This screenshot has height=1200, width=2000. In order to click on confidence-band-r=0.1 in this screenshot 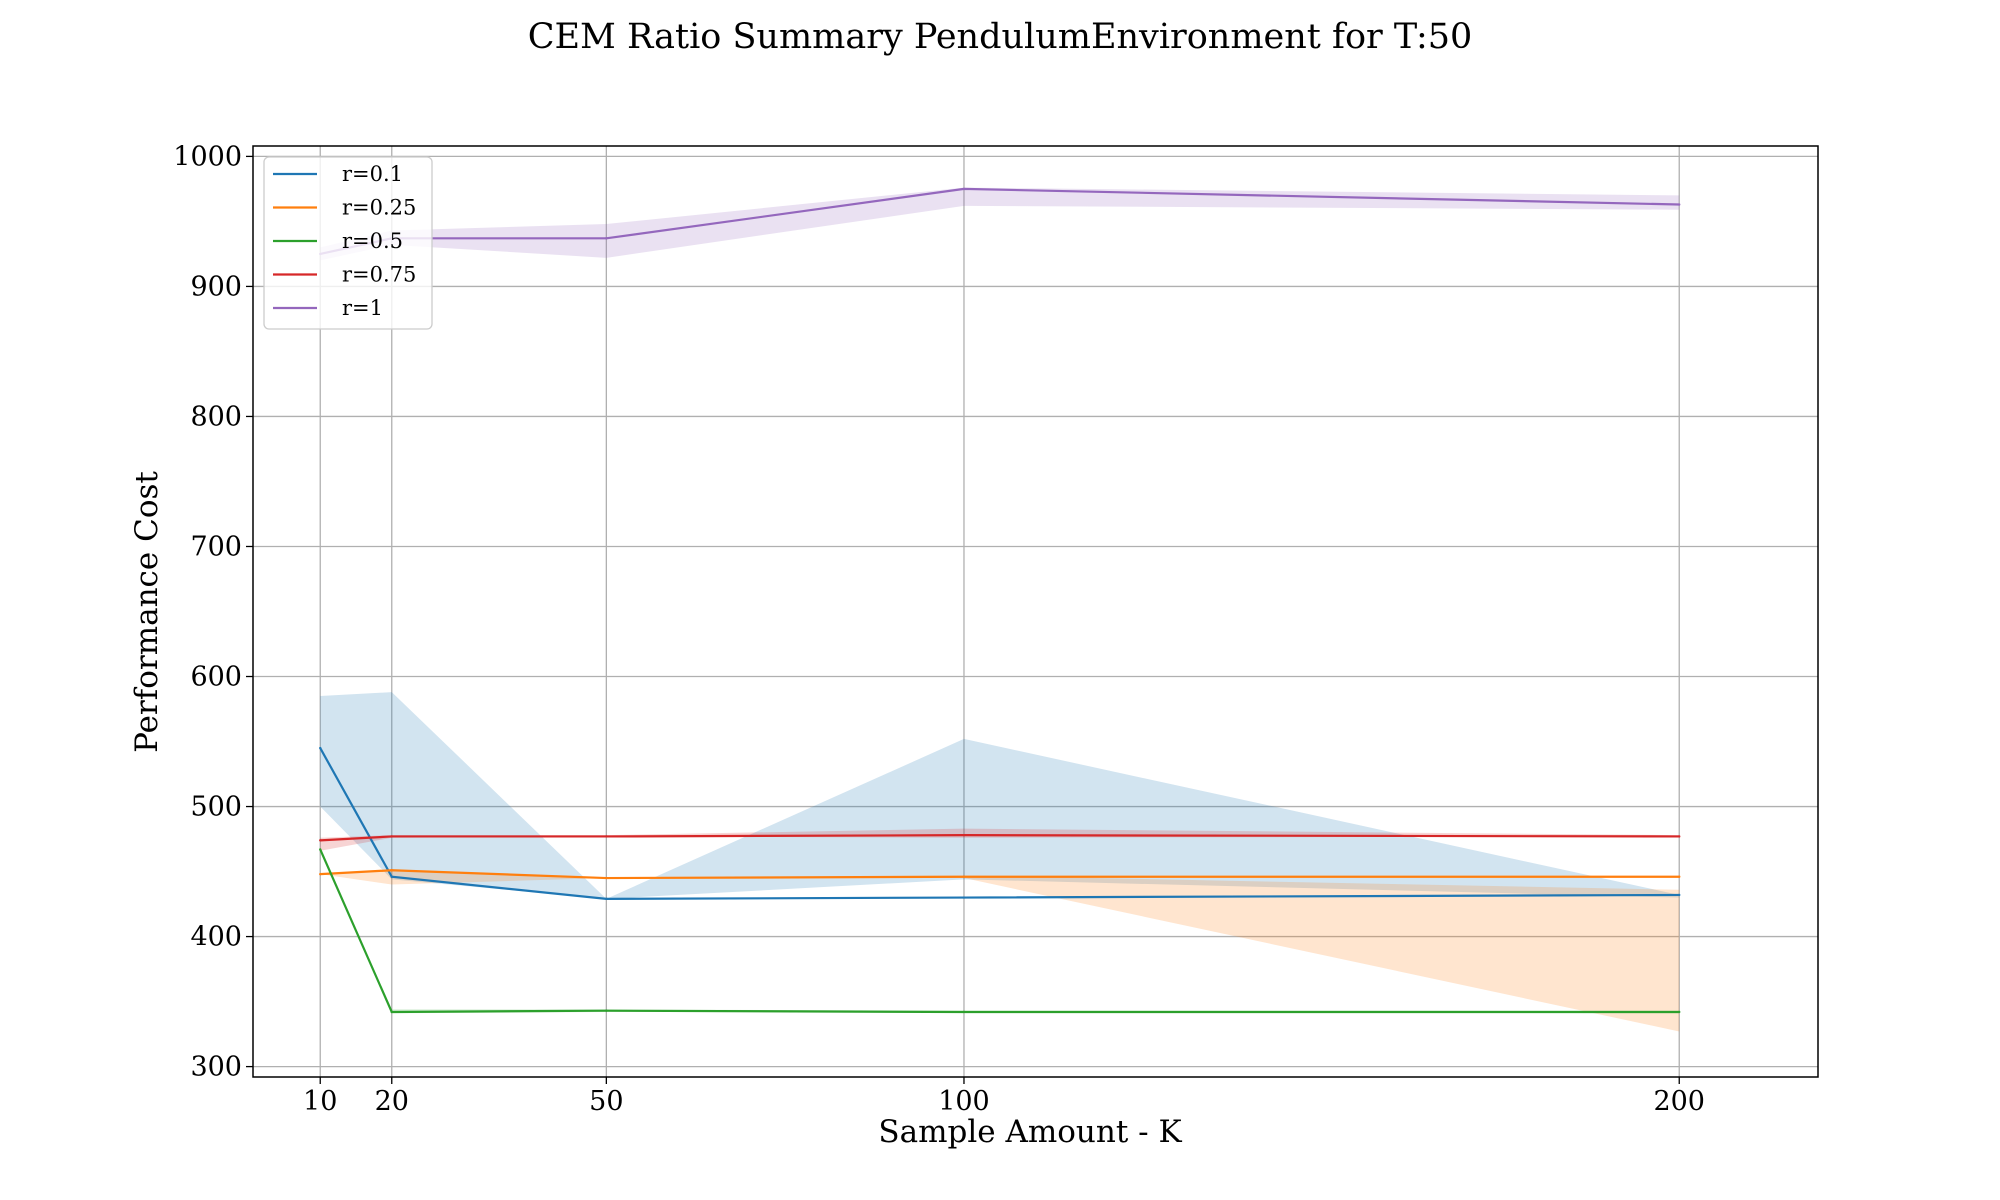, I will do `click(1000, 795)`.